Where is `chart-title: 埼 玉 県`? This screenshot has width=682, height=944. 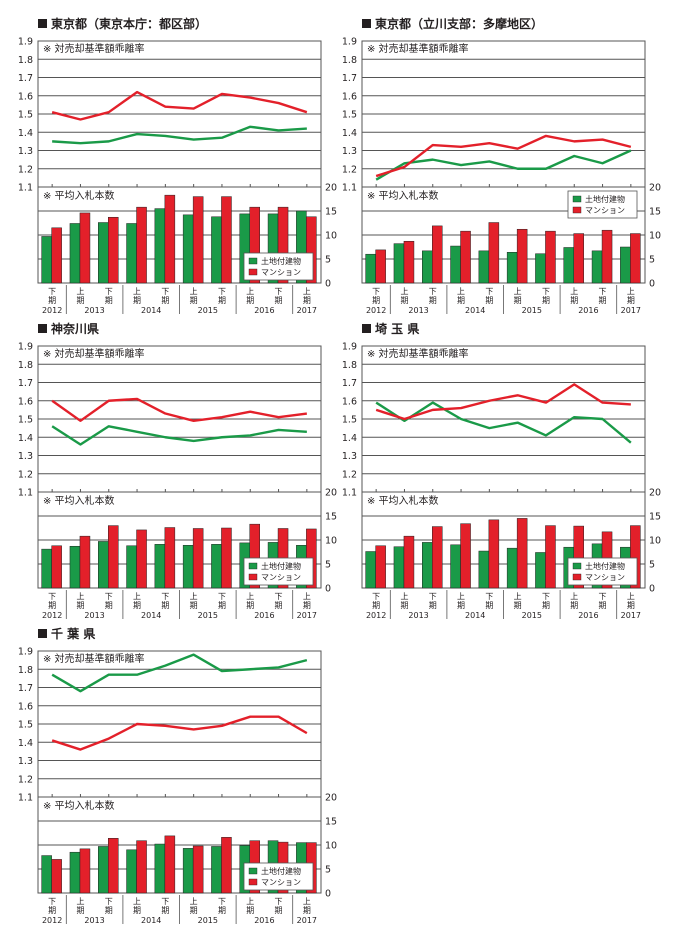 chart-title: 埼 玉 県 is located at coordinates (397, 328).